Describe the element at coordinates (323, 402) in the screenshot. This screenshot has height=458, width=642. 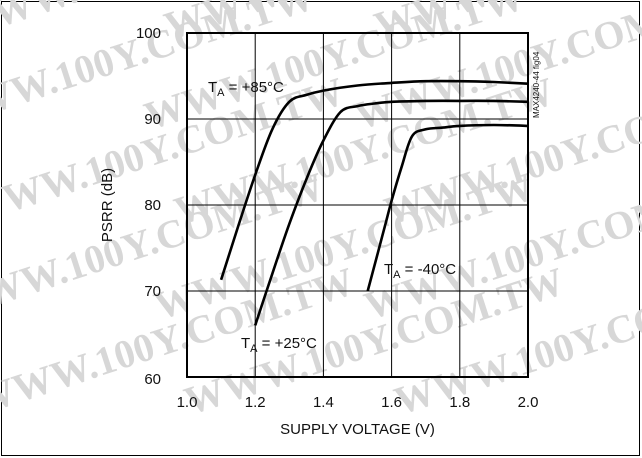
I see `x-tick-label: 1.4` at that location.